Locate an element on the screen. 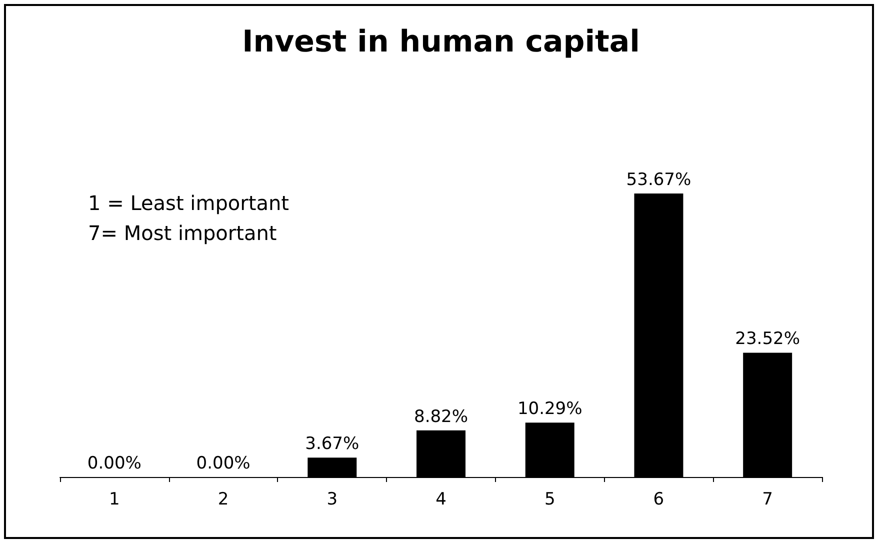 The width and height of the screenshot is (882, 547). x-tick-label: 5 is located at coordinates (550, 500).